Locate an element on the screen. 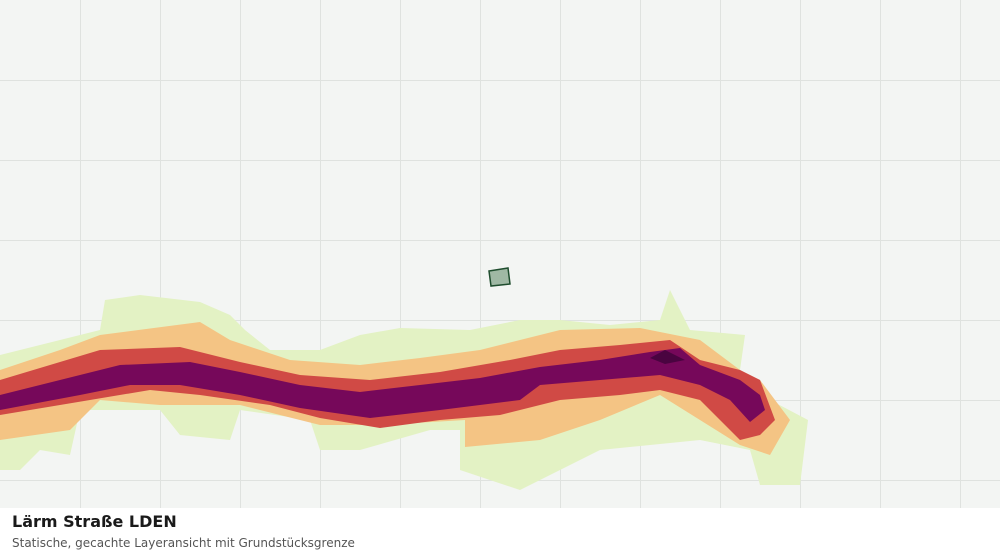  noise-band-extreme is located at coordinates (667, 357).